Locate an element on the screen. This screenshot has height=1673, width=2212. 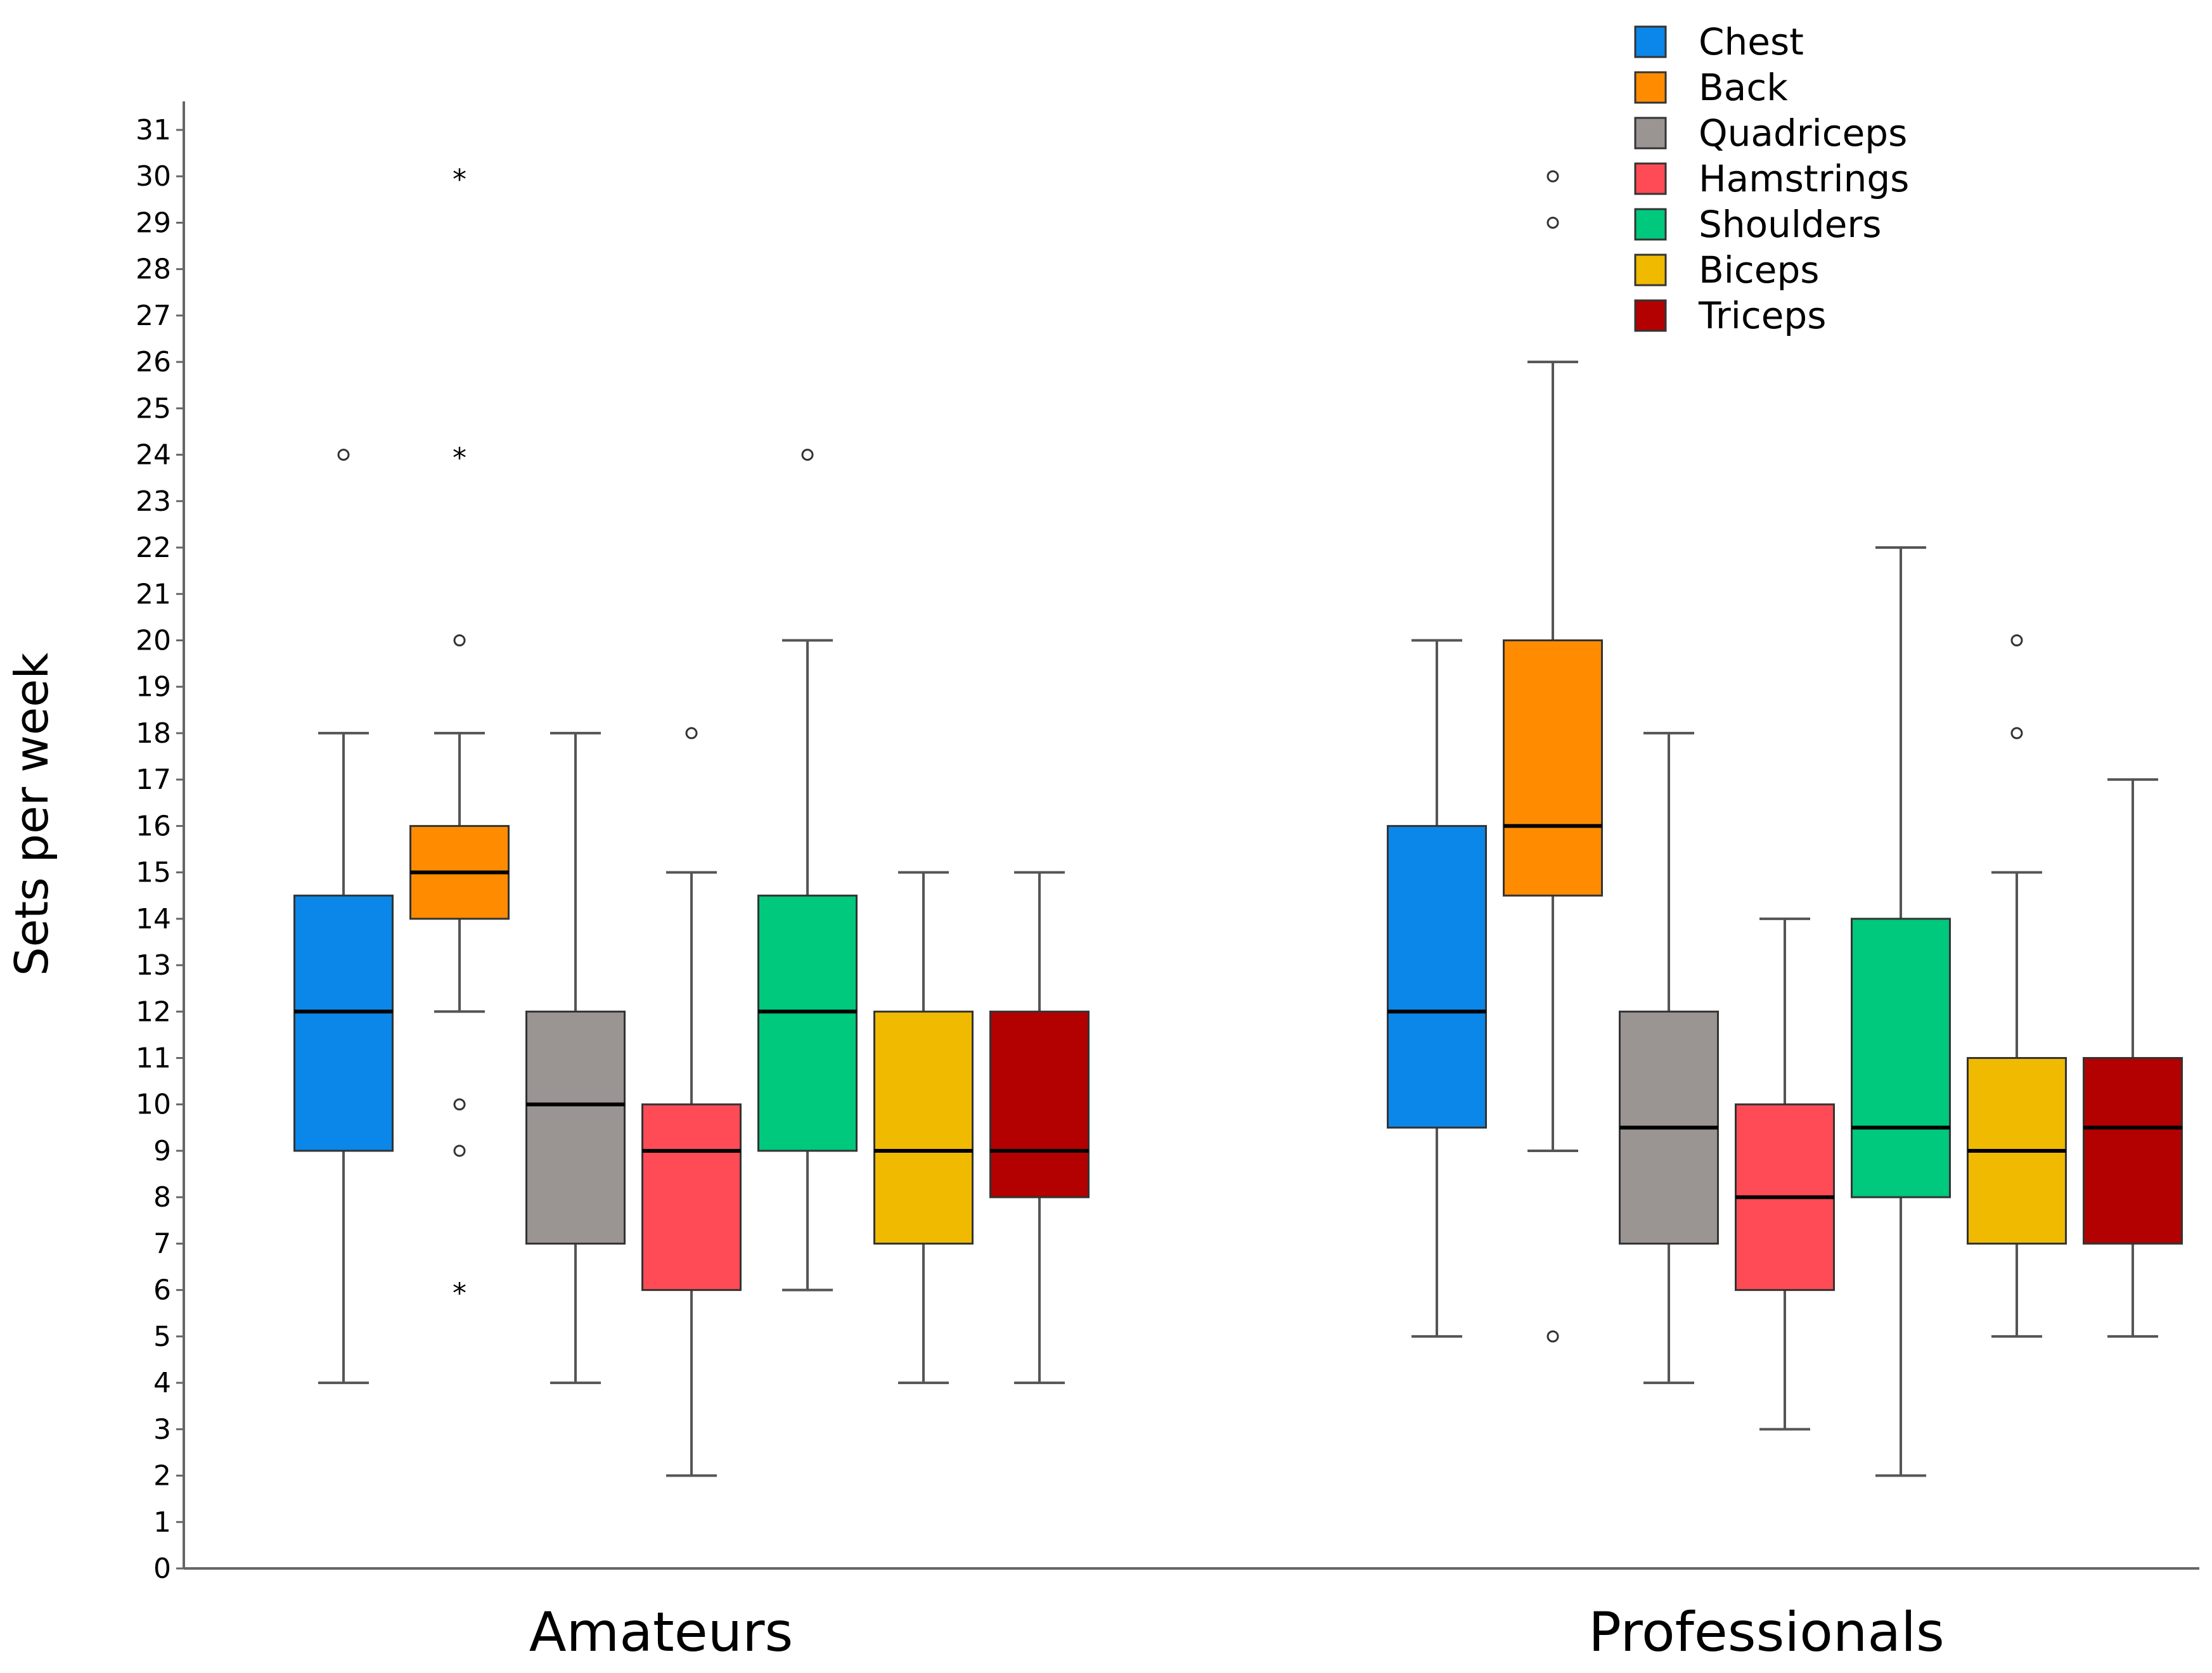
legend-label-back: Back is located at coordinates (1743, 87).